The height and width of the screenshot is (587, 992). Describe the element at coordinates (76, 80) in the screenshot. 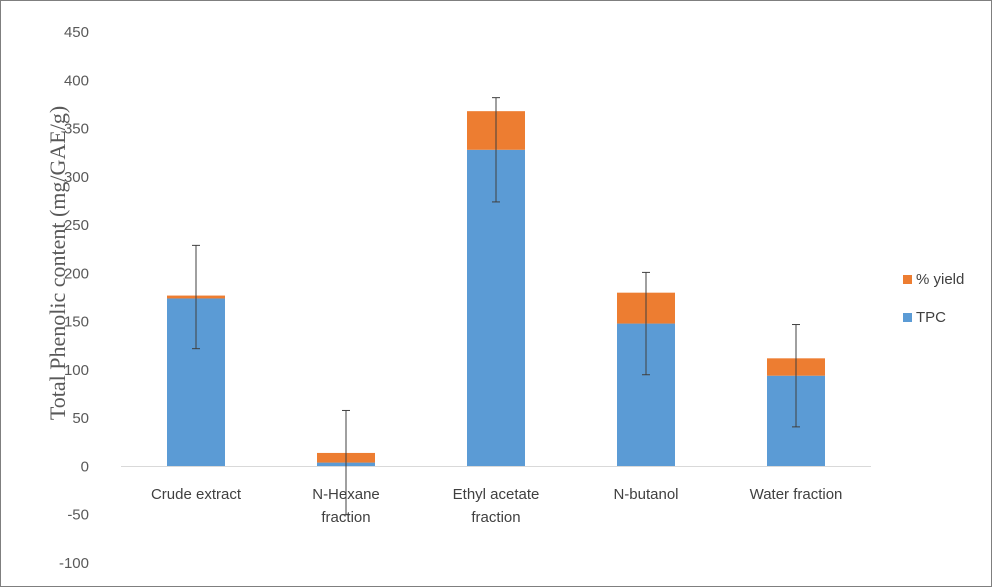

I see `y-tick-label: 400` at that location.